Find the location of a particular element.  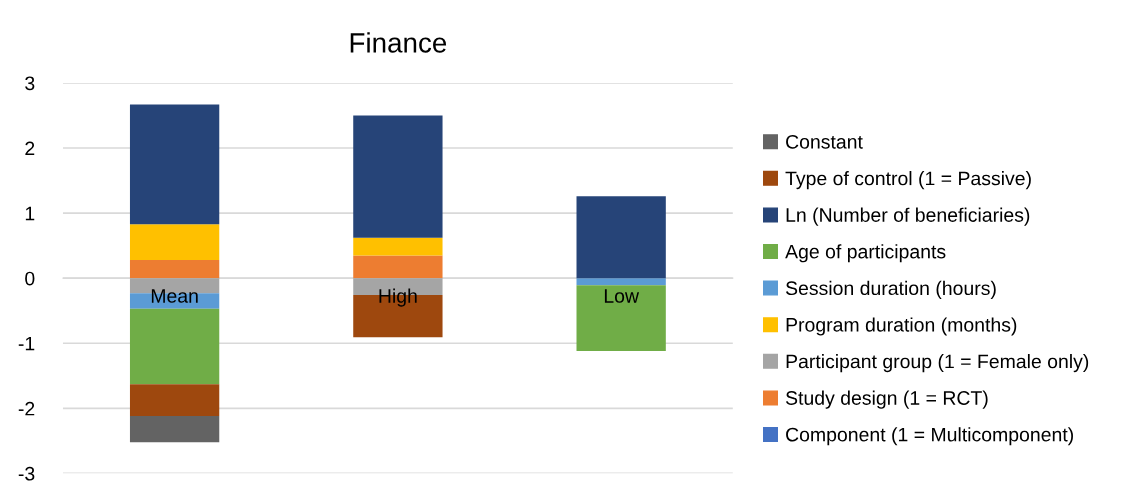

x-tick-label: Mean is located at coordinates (174, 296).